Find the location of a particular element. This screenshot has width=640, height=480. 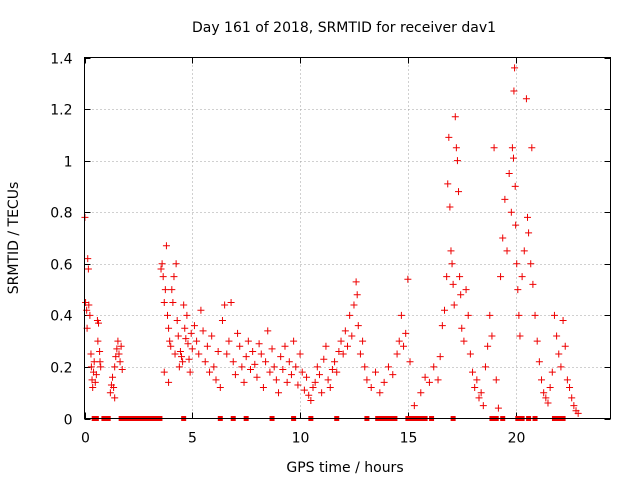

y-tick-label: 1.4 is located at coordinates (61, 60).